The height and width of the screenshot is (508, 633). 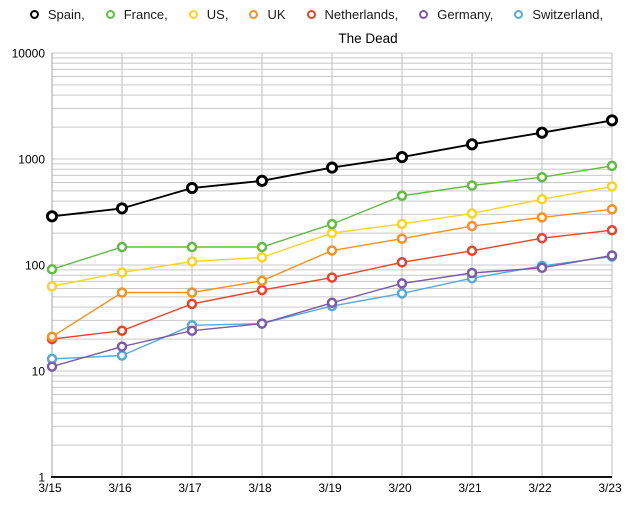 What do you see at coordinates (610, 488) in the screenshot?
I see `x-tick-label: 3/23` at bounding box center [610, 488].